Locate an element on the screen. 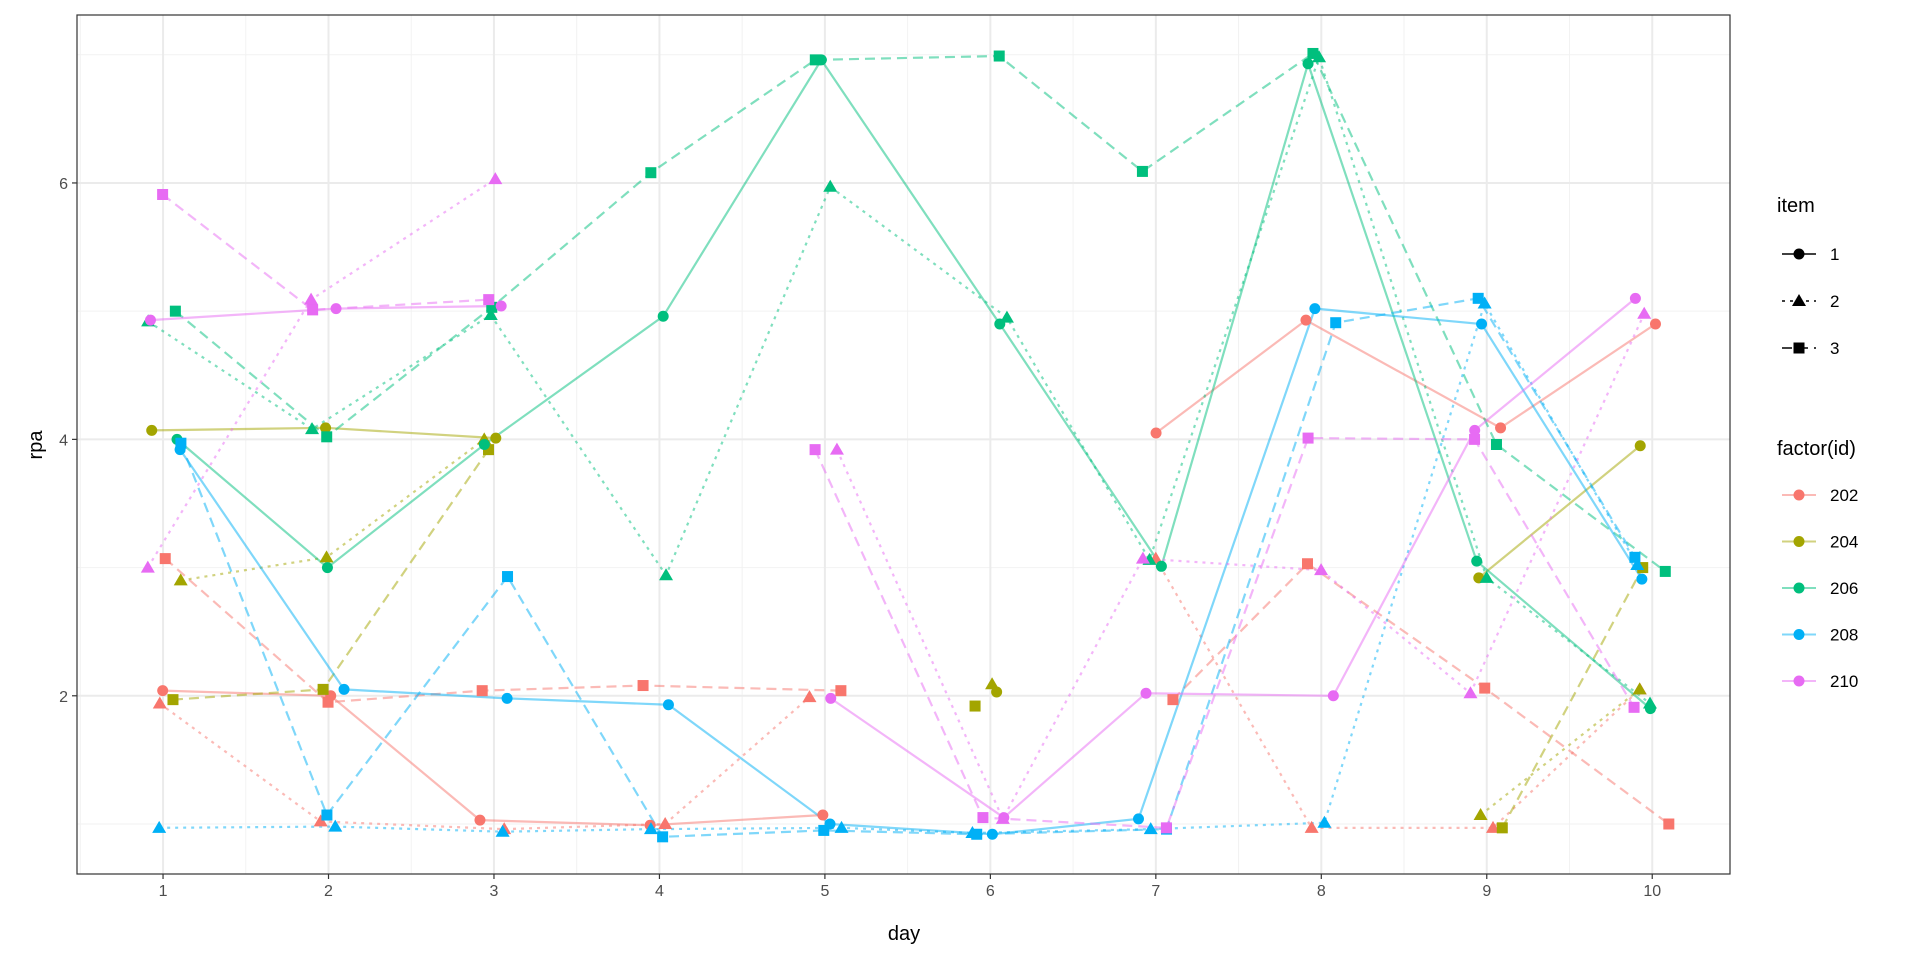 The height and width of the screenshot is (960, 1920). legend-id-label: 202 is located at coordinates (1844, 495).